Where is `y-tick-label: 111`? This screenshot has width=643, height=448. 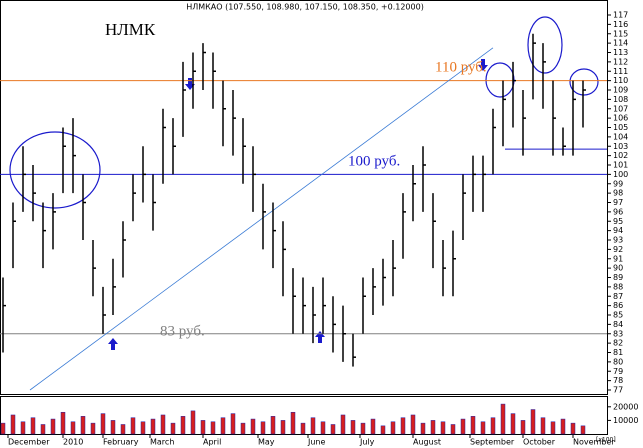
y-tick-label: 111 is located at coordinates (620, 71).